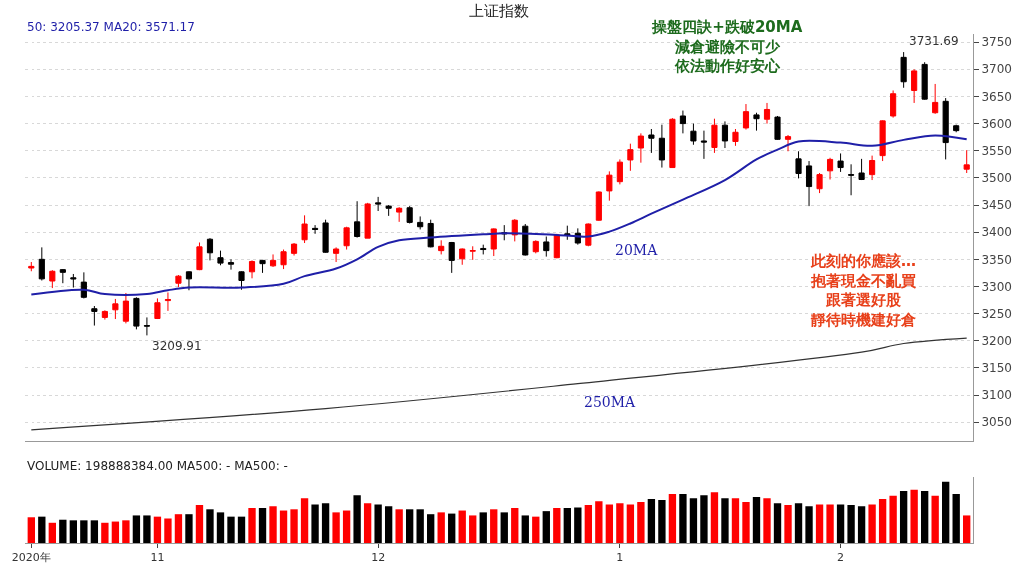 The image size is (1024, 576). Describe the element at coordinates (996, 96) in the screenshot. I see `y-tick-label: 3650` at that location.